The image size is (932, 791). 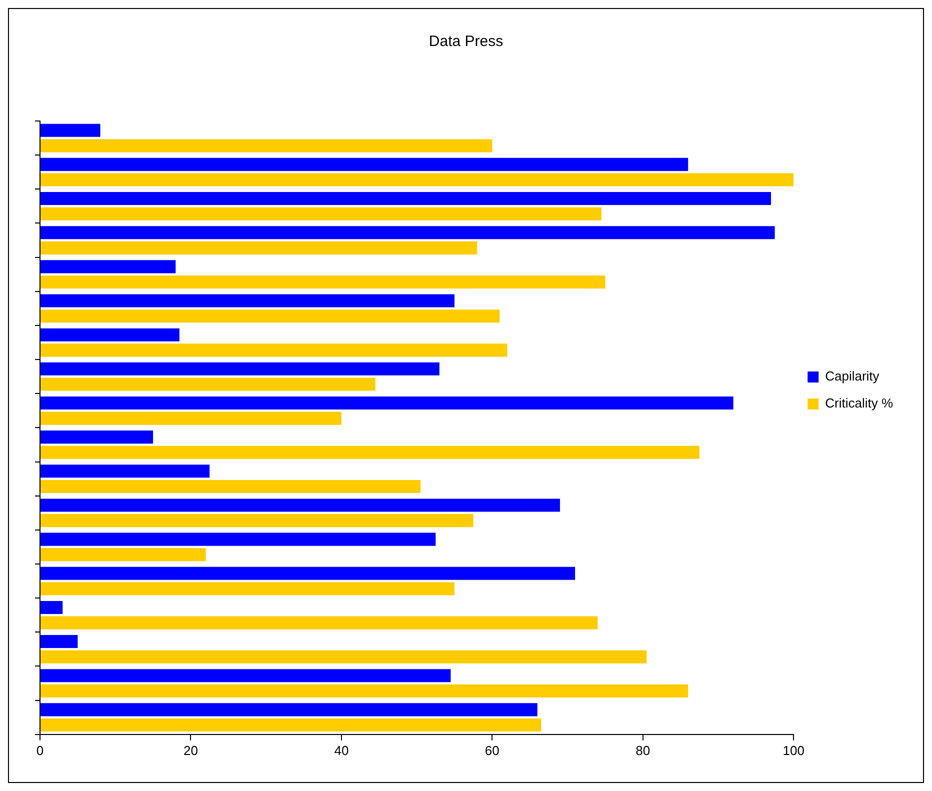 What do you see at coordinates (852, 376) in the screenshot?
I see `legend-label: Capilarity` at bounding box center [852, 376].